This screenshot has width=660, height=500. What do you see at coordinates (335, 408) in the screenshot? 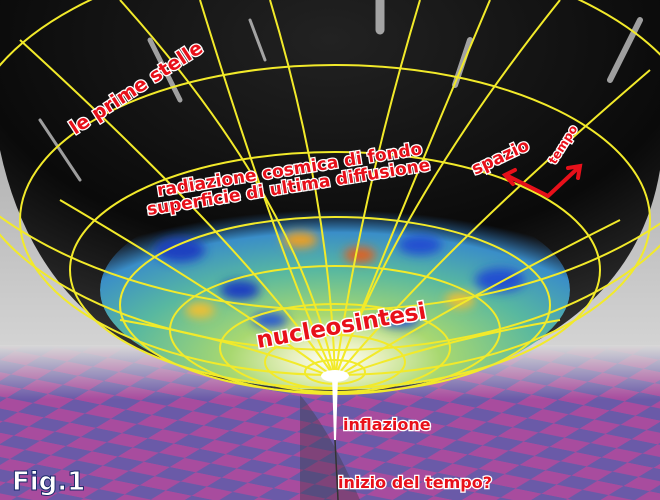
I see `time-line` at bounding box center [335, 408].